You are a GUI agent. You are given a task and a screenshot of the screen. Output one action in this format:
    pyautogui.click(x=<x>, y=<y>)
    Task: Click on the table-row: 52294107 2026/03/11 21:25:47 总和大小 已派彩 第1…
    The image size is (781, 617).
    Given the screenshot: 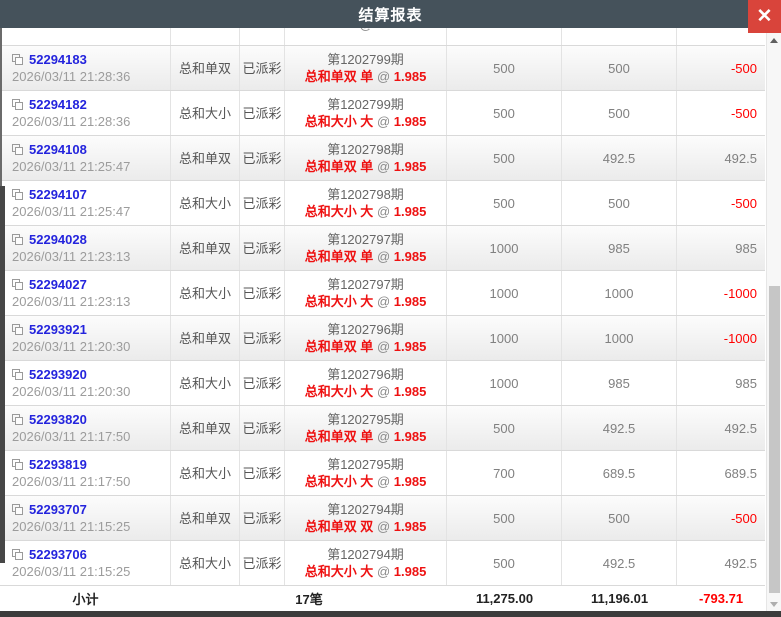 What is the action you would take?
    pyautogui.click(x=382, y=203)
    